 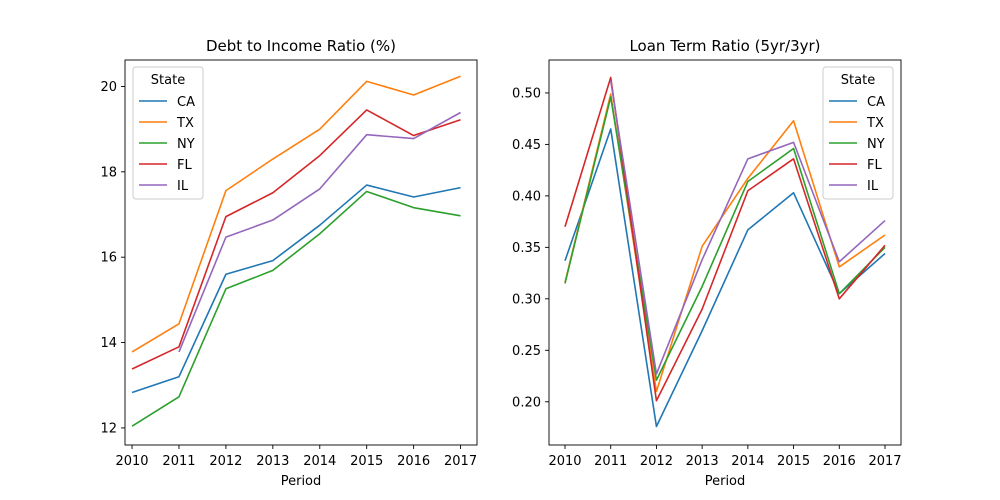 What do you see at coordinates (168, 80) in the screenshot?
I see `debt-to-income-legend-title: State` at bounding box center [168, 80].